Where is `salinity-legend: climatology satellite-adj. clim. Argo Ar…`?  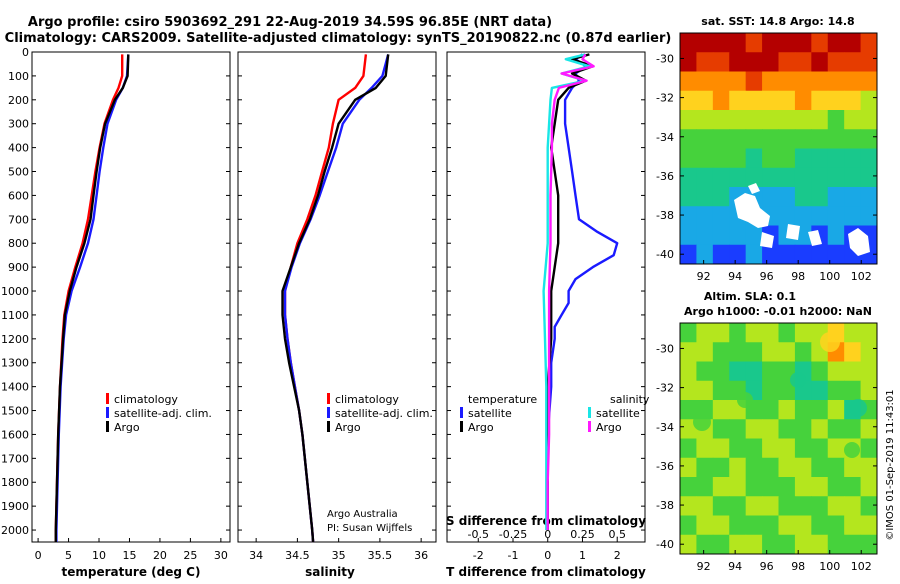 salinity-legend: climatology satellite-adj. clim. Argo Ar… is located at coordinates (380, 463).